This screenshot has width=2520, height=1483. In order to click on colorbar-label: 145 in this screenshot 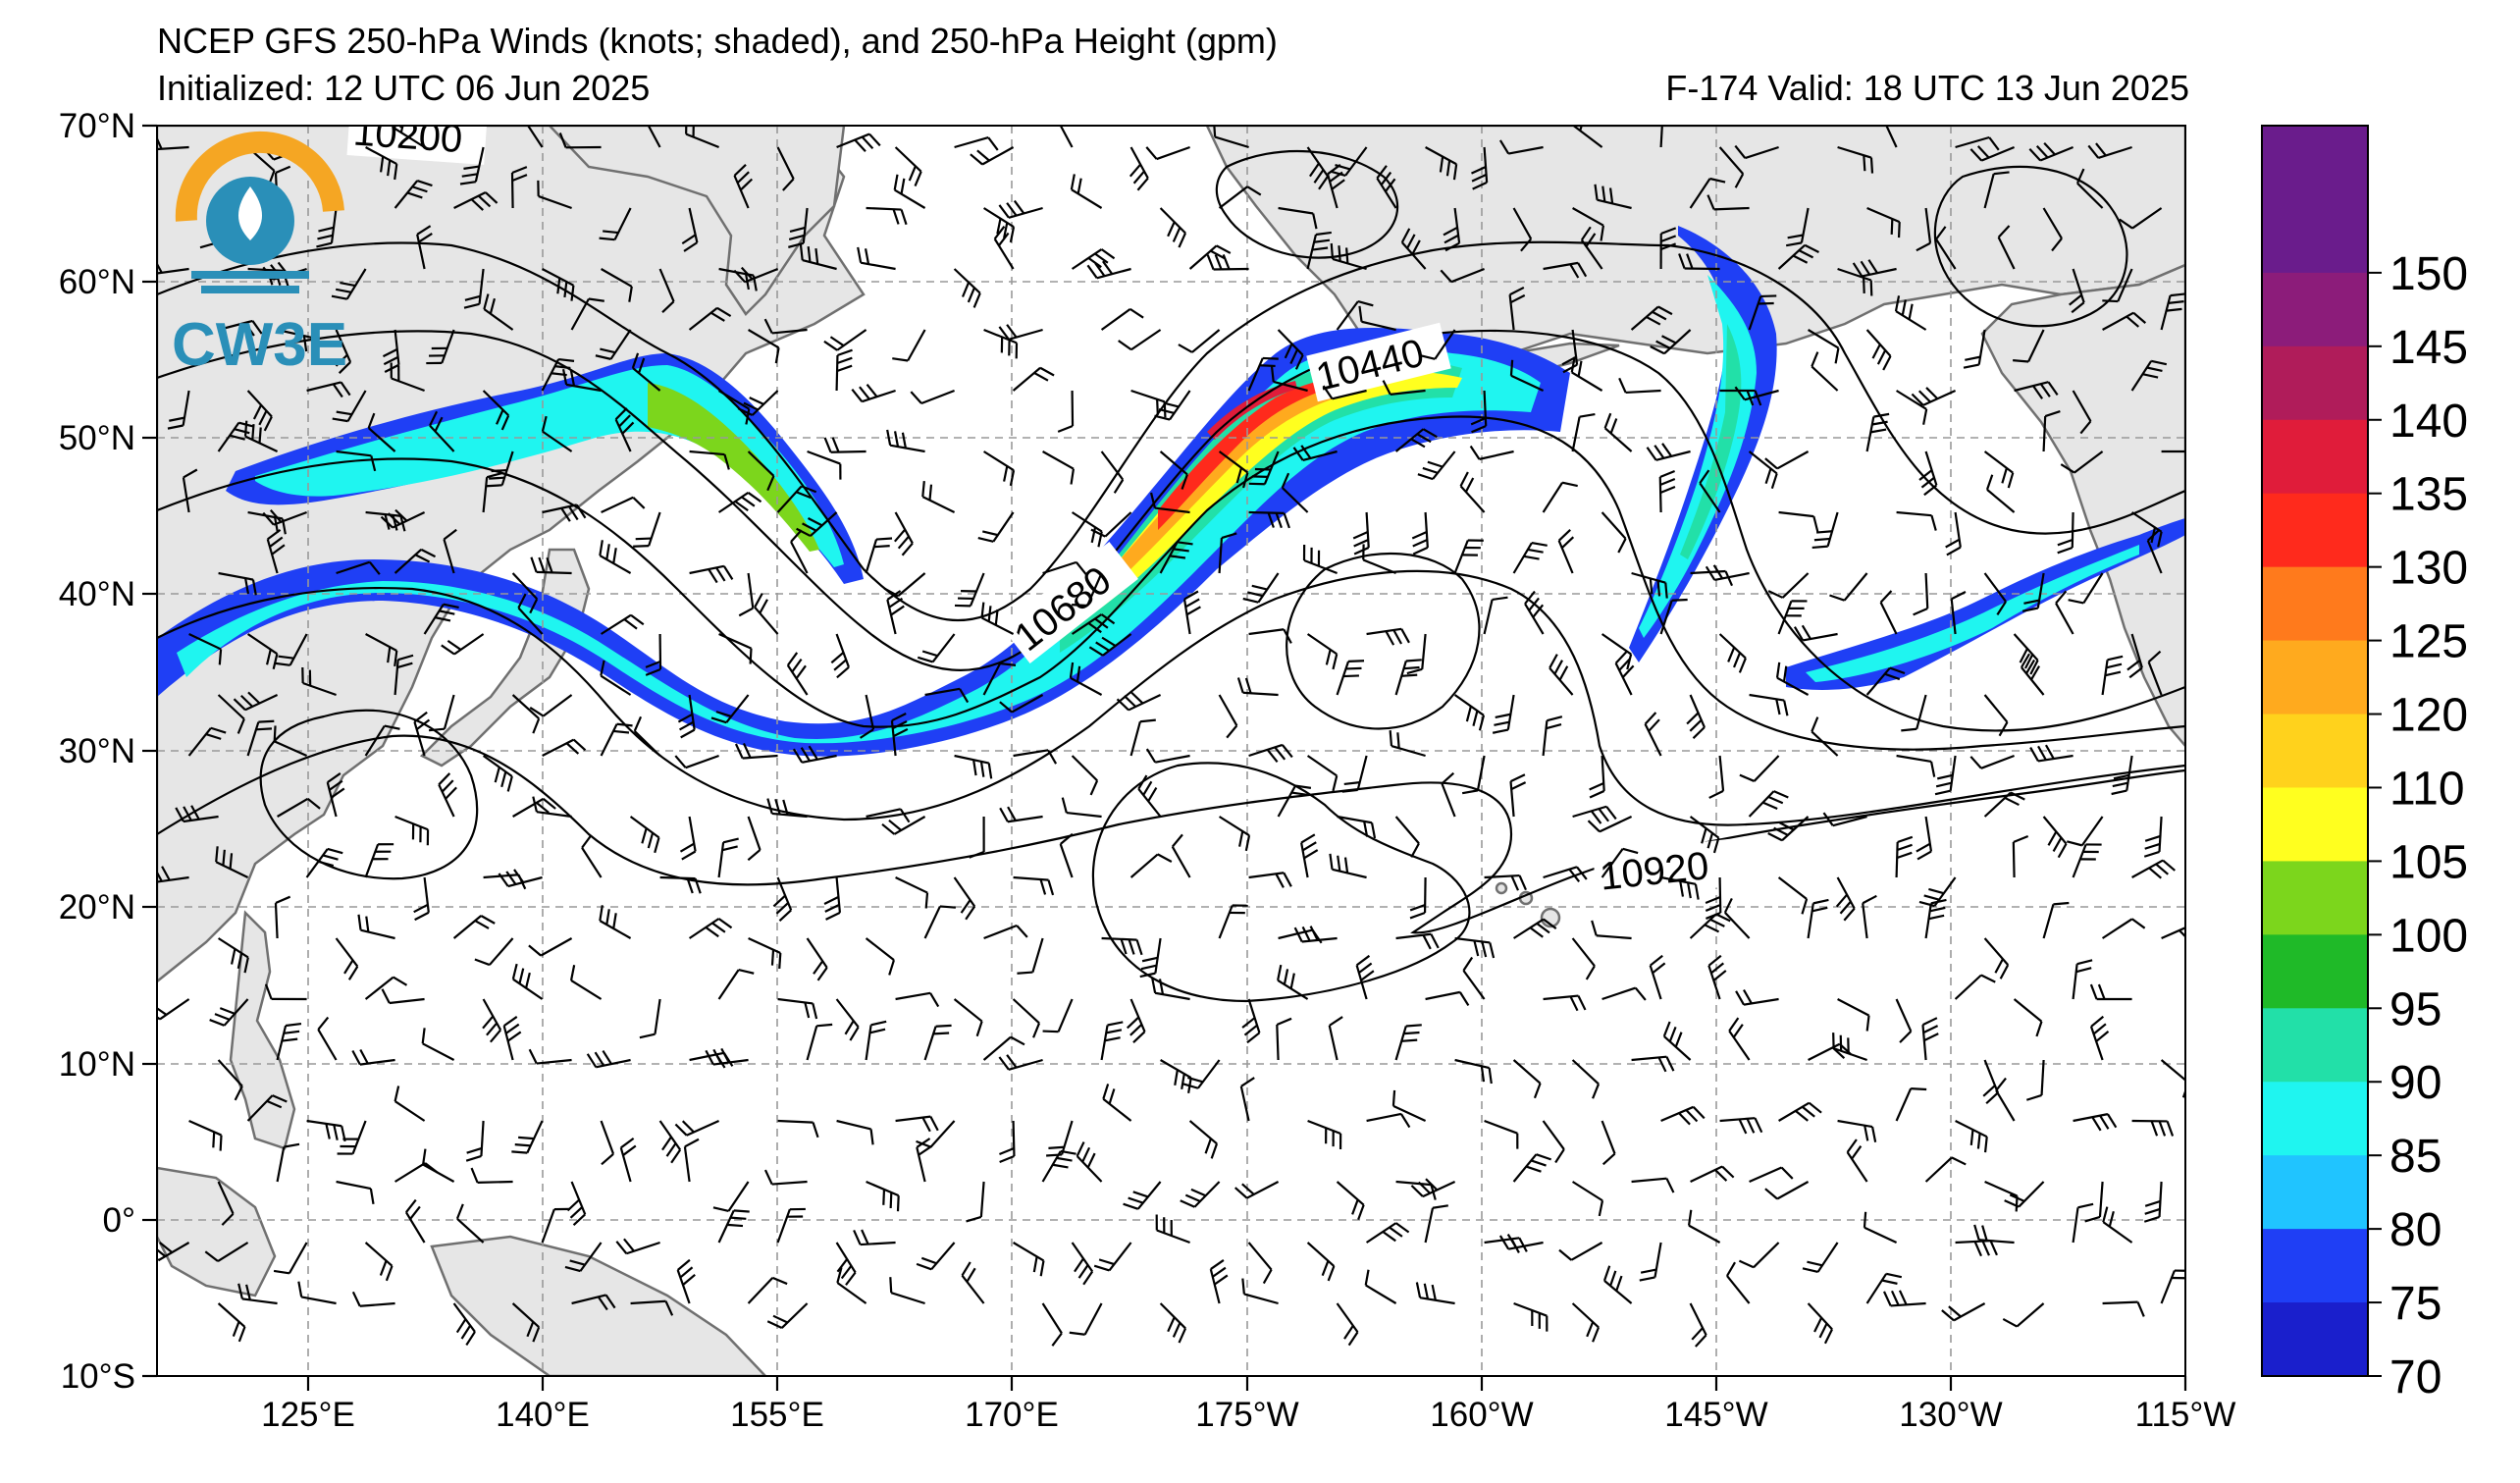, I will do `click(2428, 348)`.